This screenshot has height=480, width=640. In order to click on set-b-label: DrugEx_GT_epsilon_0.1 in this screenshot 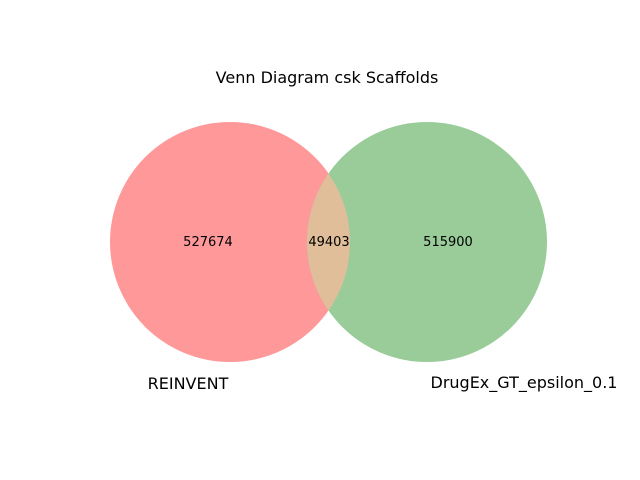, I will do `click(524, 383)`.